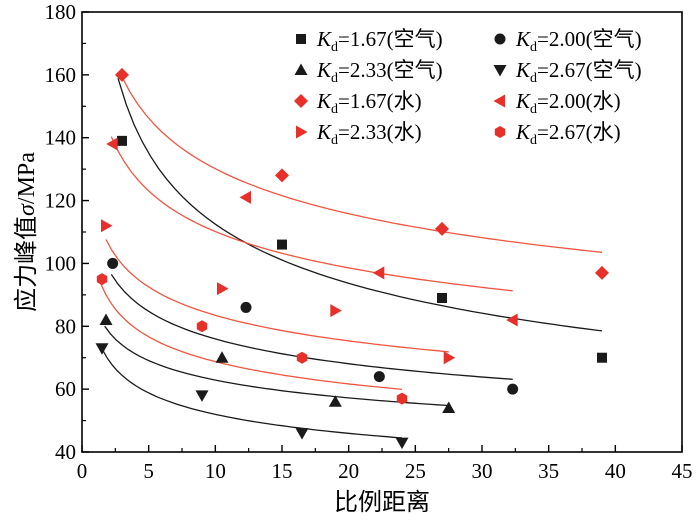 The image size is (700, 523). What do you see at coordinates (369, 134) in the screenshot?
I see `legend-label-series-7: Kd=2.33(水)` at bounding box center [369, 134].